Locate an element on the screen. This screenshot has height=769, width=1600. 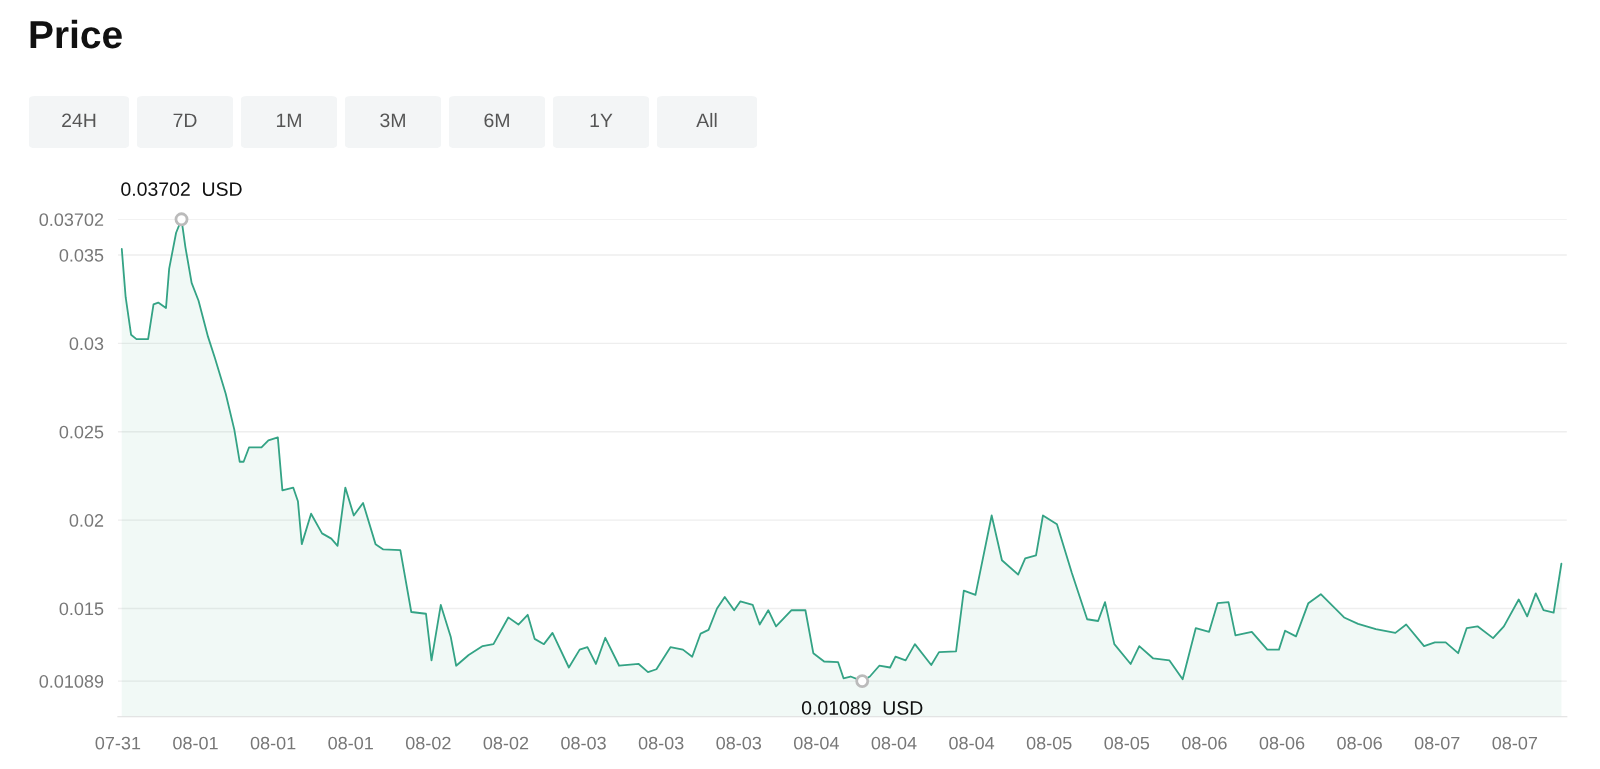
y-tick-label: 0.02 is located at coordinates (86, 520).